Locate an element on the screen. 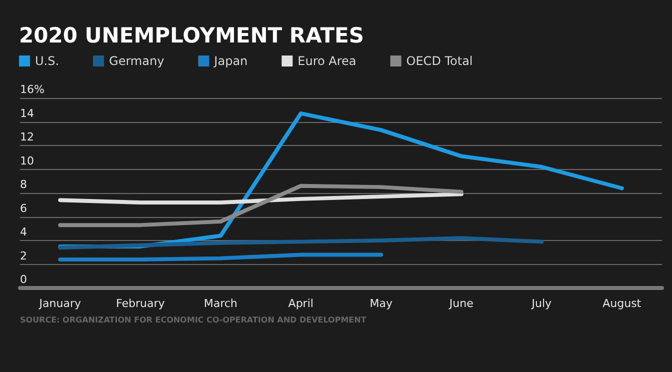 This screenshot has width=672, height=372. y-tick-label: 10 is located at coordinates (27, 161).